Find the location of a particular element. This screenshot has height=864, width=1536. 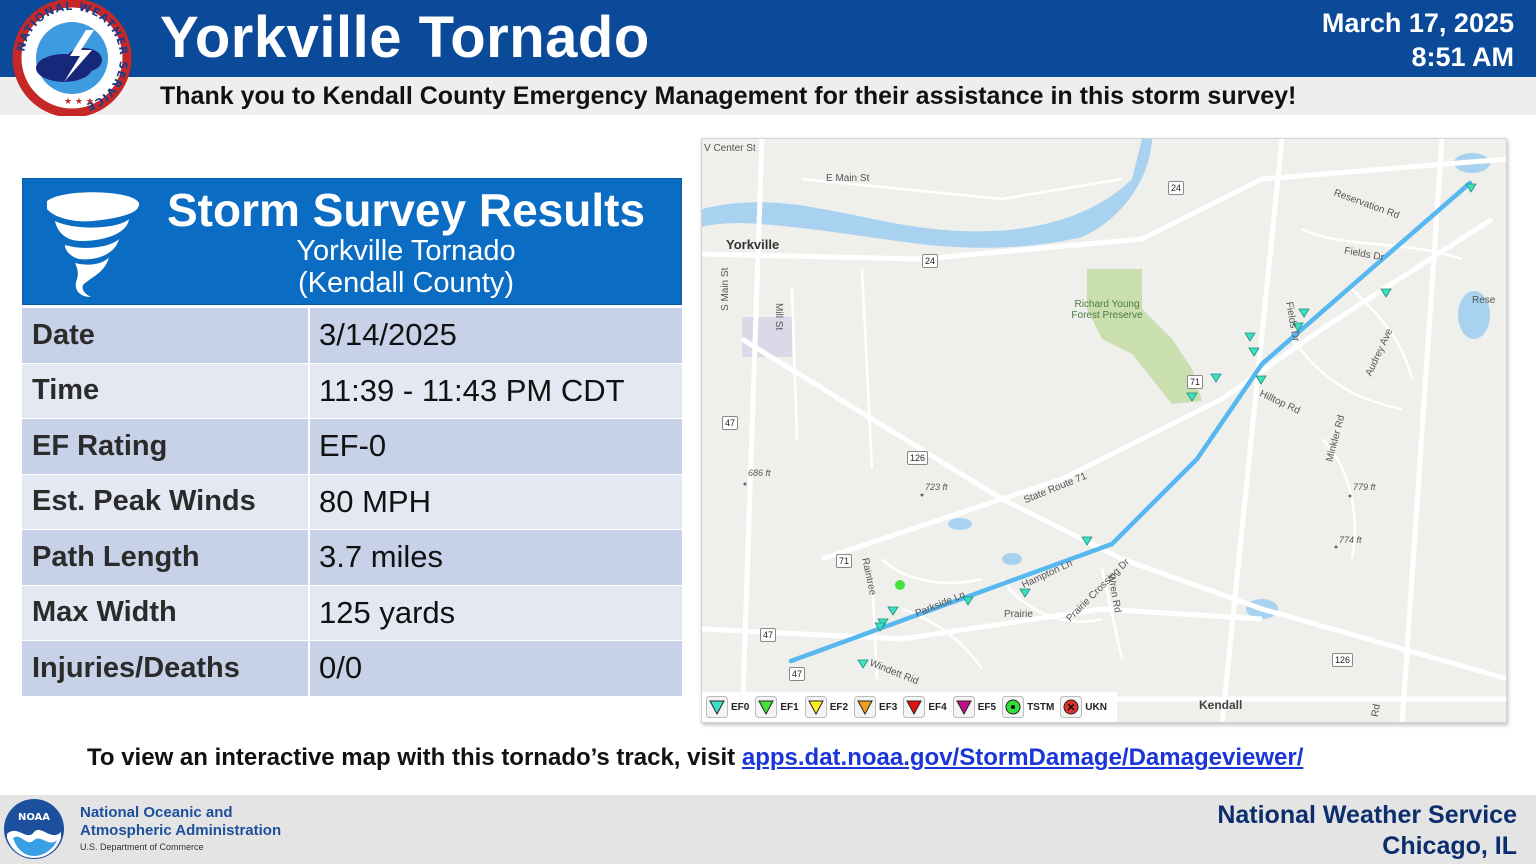

legend-item-tstm: TSTM is located at coordinates (1028, 707).